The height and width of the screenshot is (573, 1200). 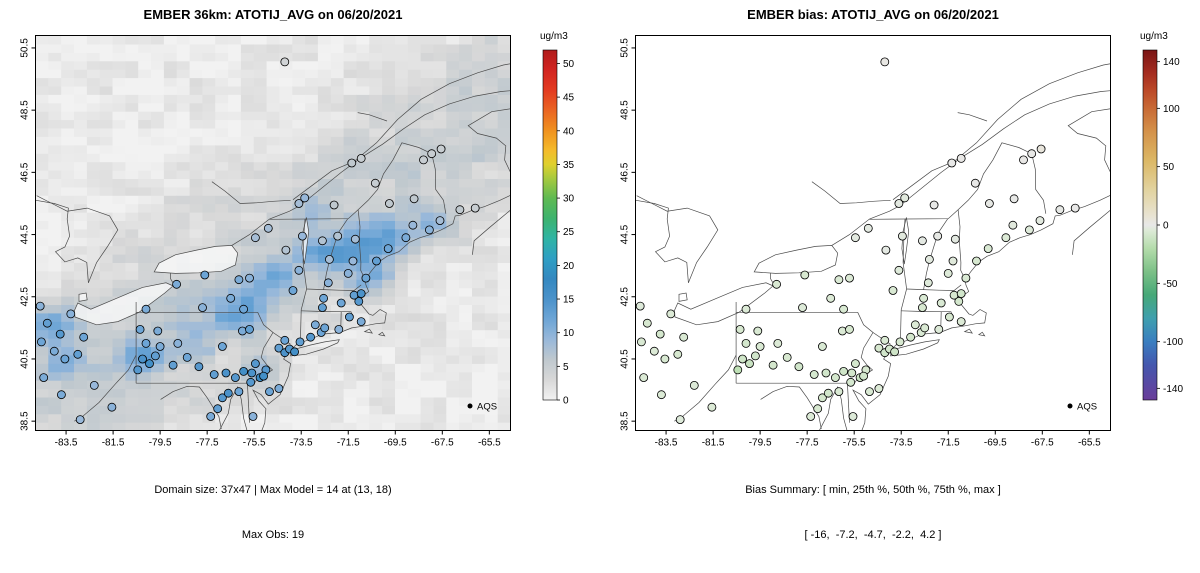 What do you see at coordinates (1169, 167) in the screenshot?
I see `colorbar-tick-label: 50` at bounding box center [1169, 167].